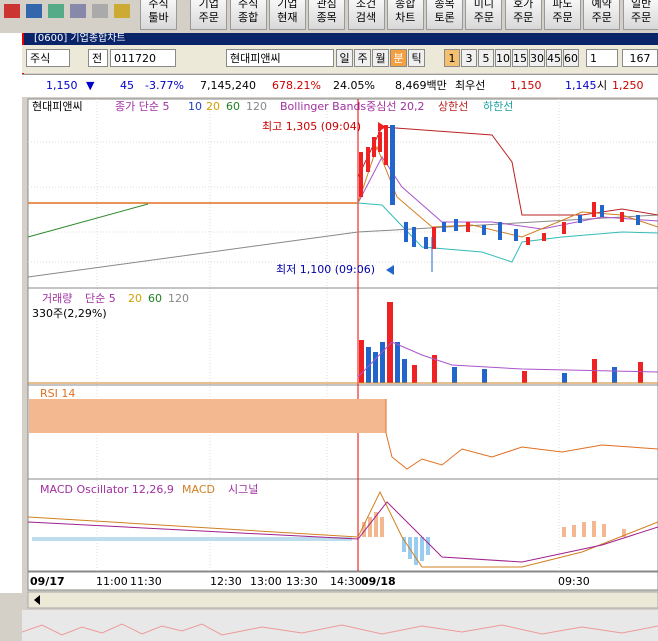  I want to click on interval-button: 3, so click(469, 58).